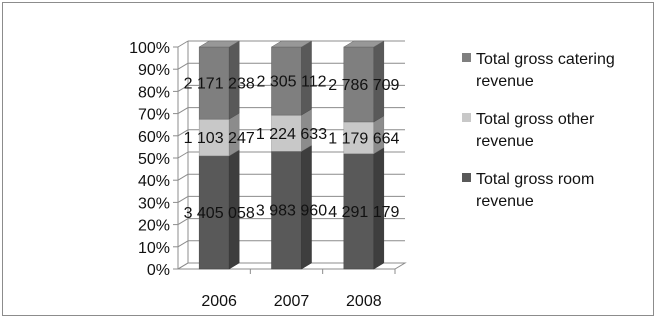  Describe the element at coordinates (219, 84) in the screenshot. I see `data-label: 2 171 238` at that location.